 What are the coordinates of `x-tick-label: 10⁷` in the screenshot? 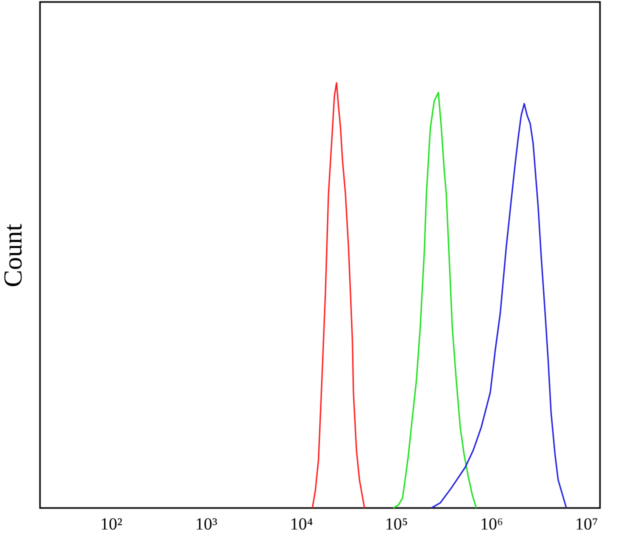 It's located at (586, 524).